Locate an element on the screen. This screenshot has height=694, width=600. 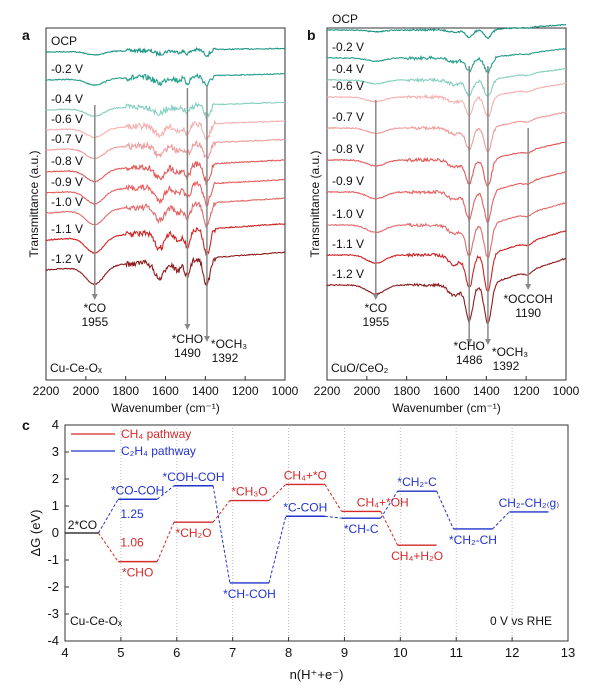
energy-level-label: *CH₂-C is located at coordinates (417, 482).